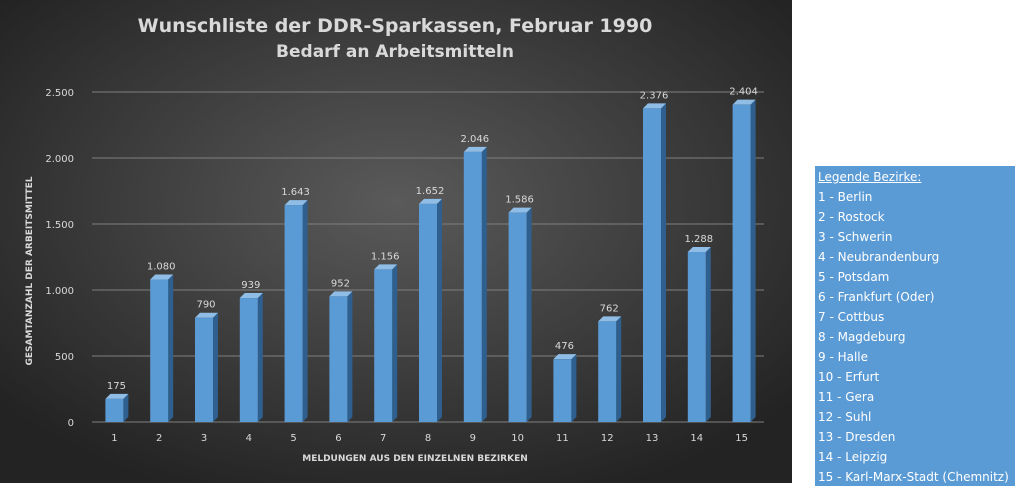 The height and width of the screenshot is (492, 1024). I want to click on legend-item: 12 - Suhl, so click(845, 417).